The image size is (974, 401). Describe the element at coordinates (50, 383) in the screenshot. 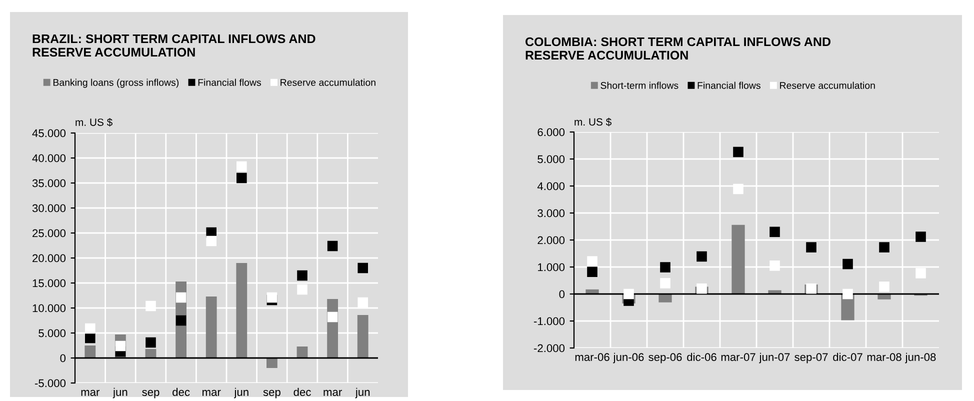

I see `y-tick-label: -5.000` at that location.